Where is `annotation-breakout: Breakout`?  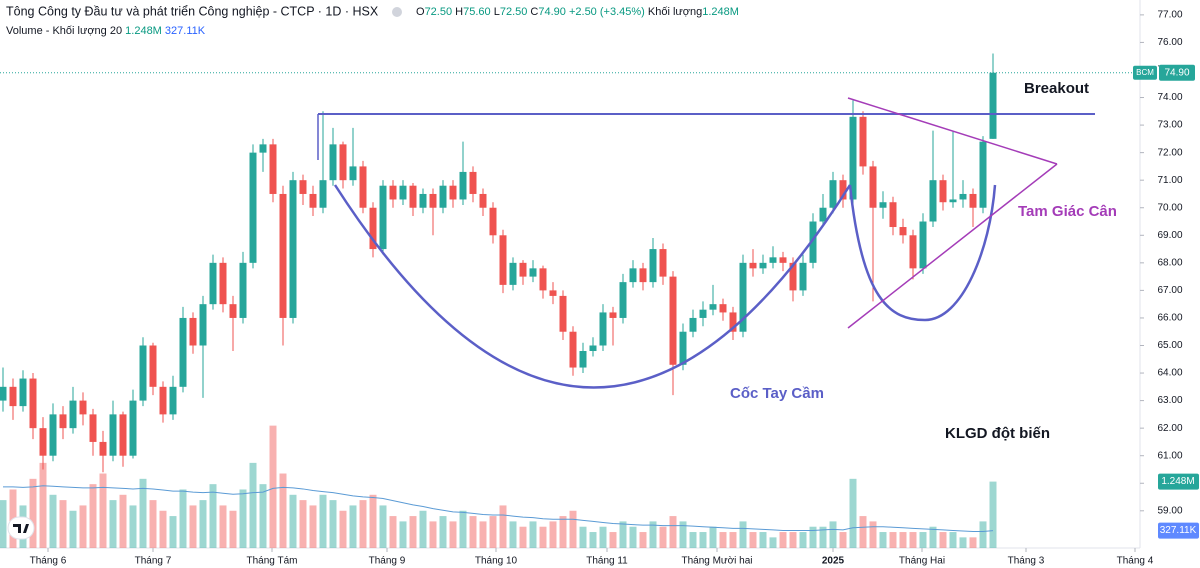
annotation-breakout: Breakout is located at coordinates (1056, 88).